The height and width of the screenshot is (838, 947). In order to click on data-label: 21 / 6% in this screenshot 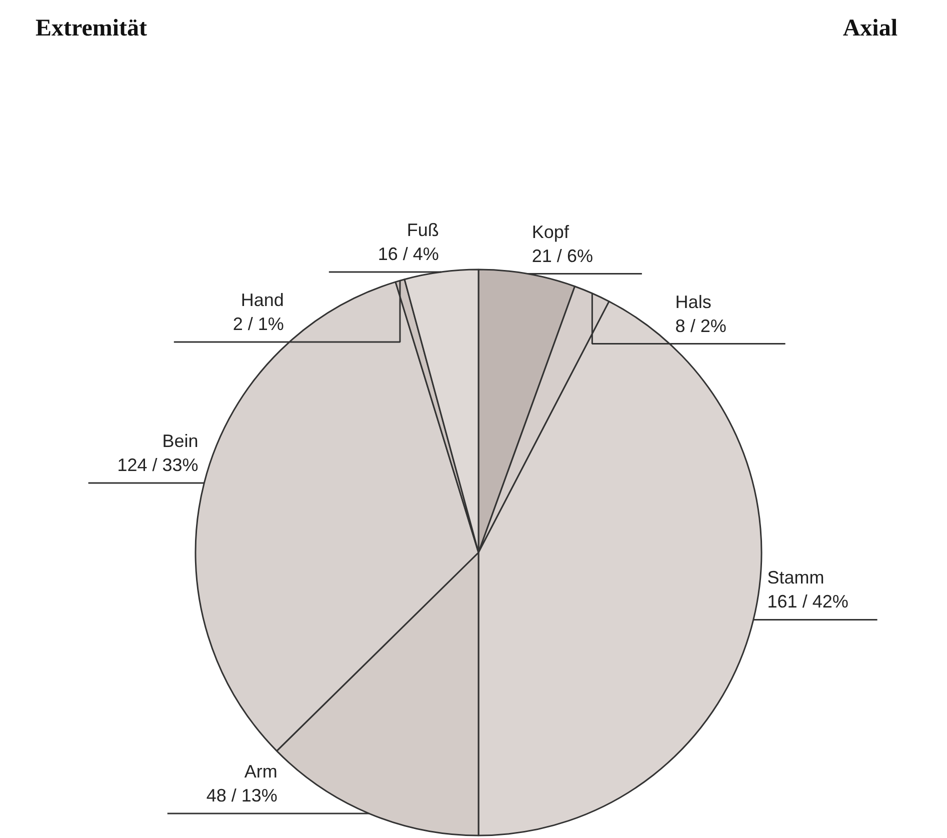, I will do `click(562, 256)`.